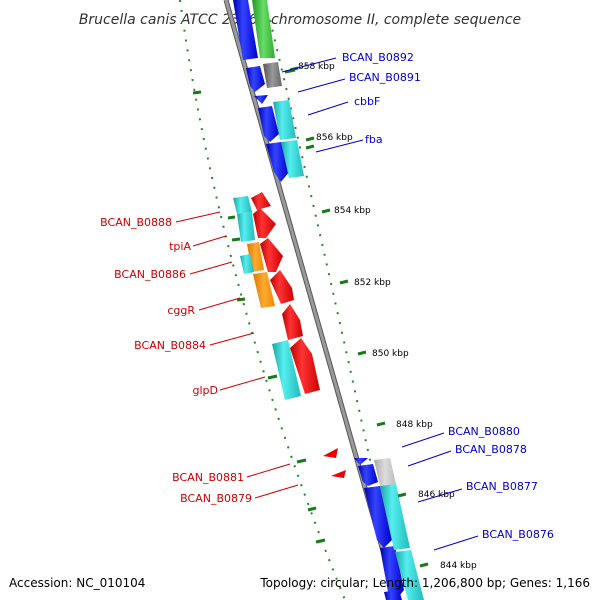 The height and width of the screenshot is (600, 600). What do you see at coordinates (316, 67) in the screenshot?
I see `tick-label-858: 858 kbp` at bounding box center [316, 67].